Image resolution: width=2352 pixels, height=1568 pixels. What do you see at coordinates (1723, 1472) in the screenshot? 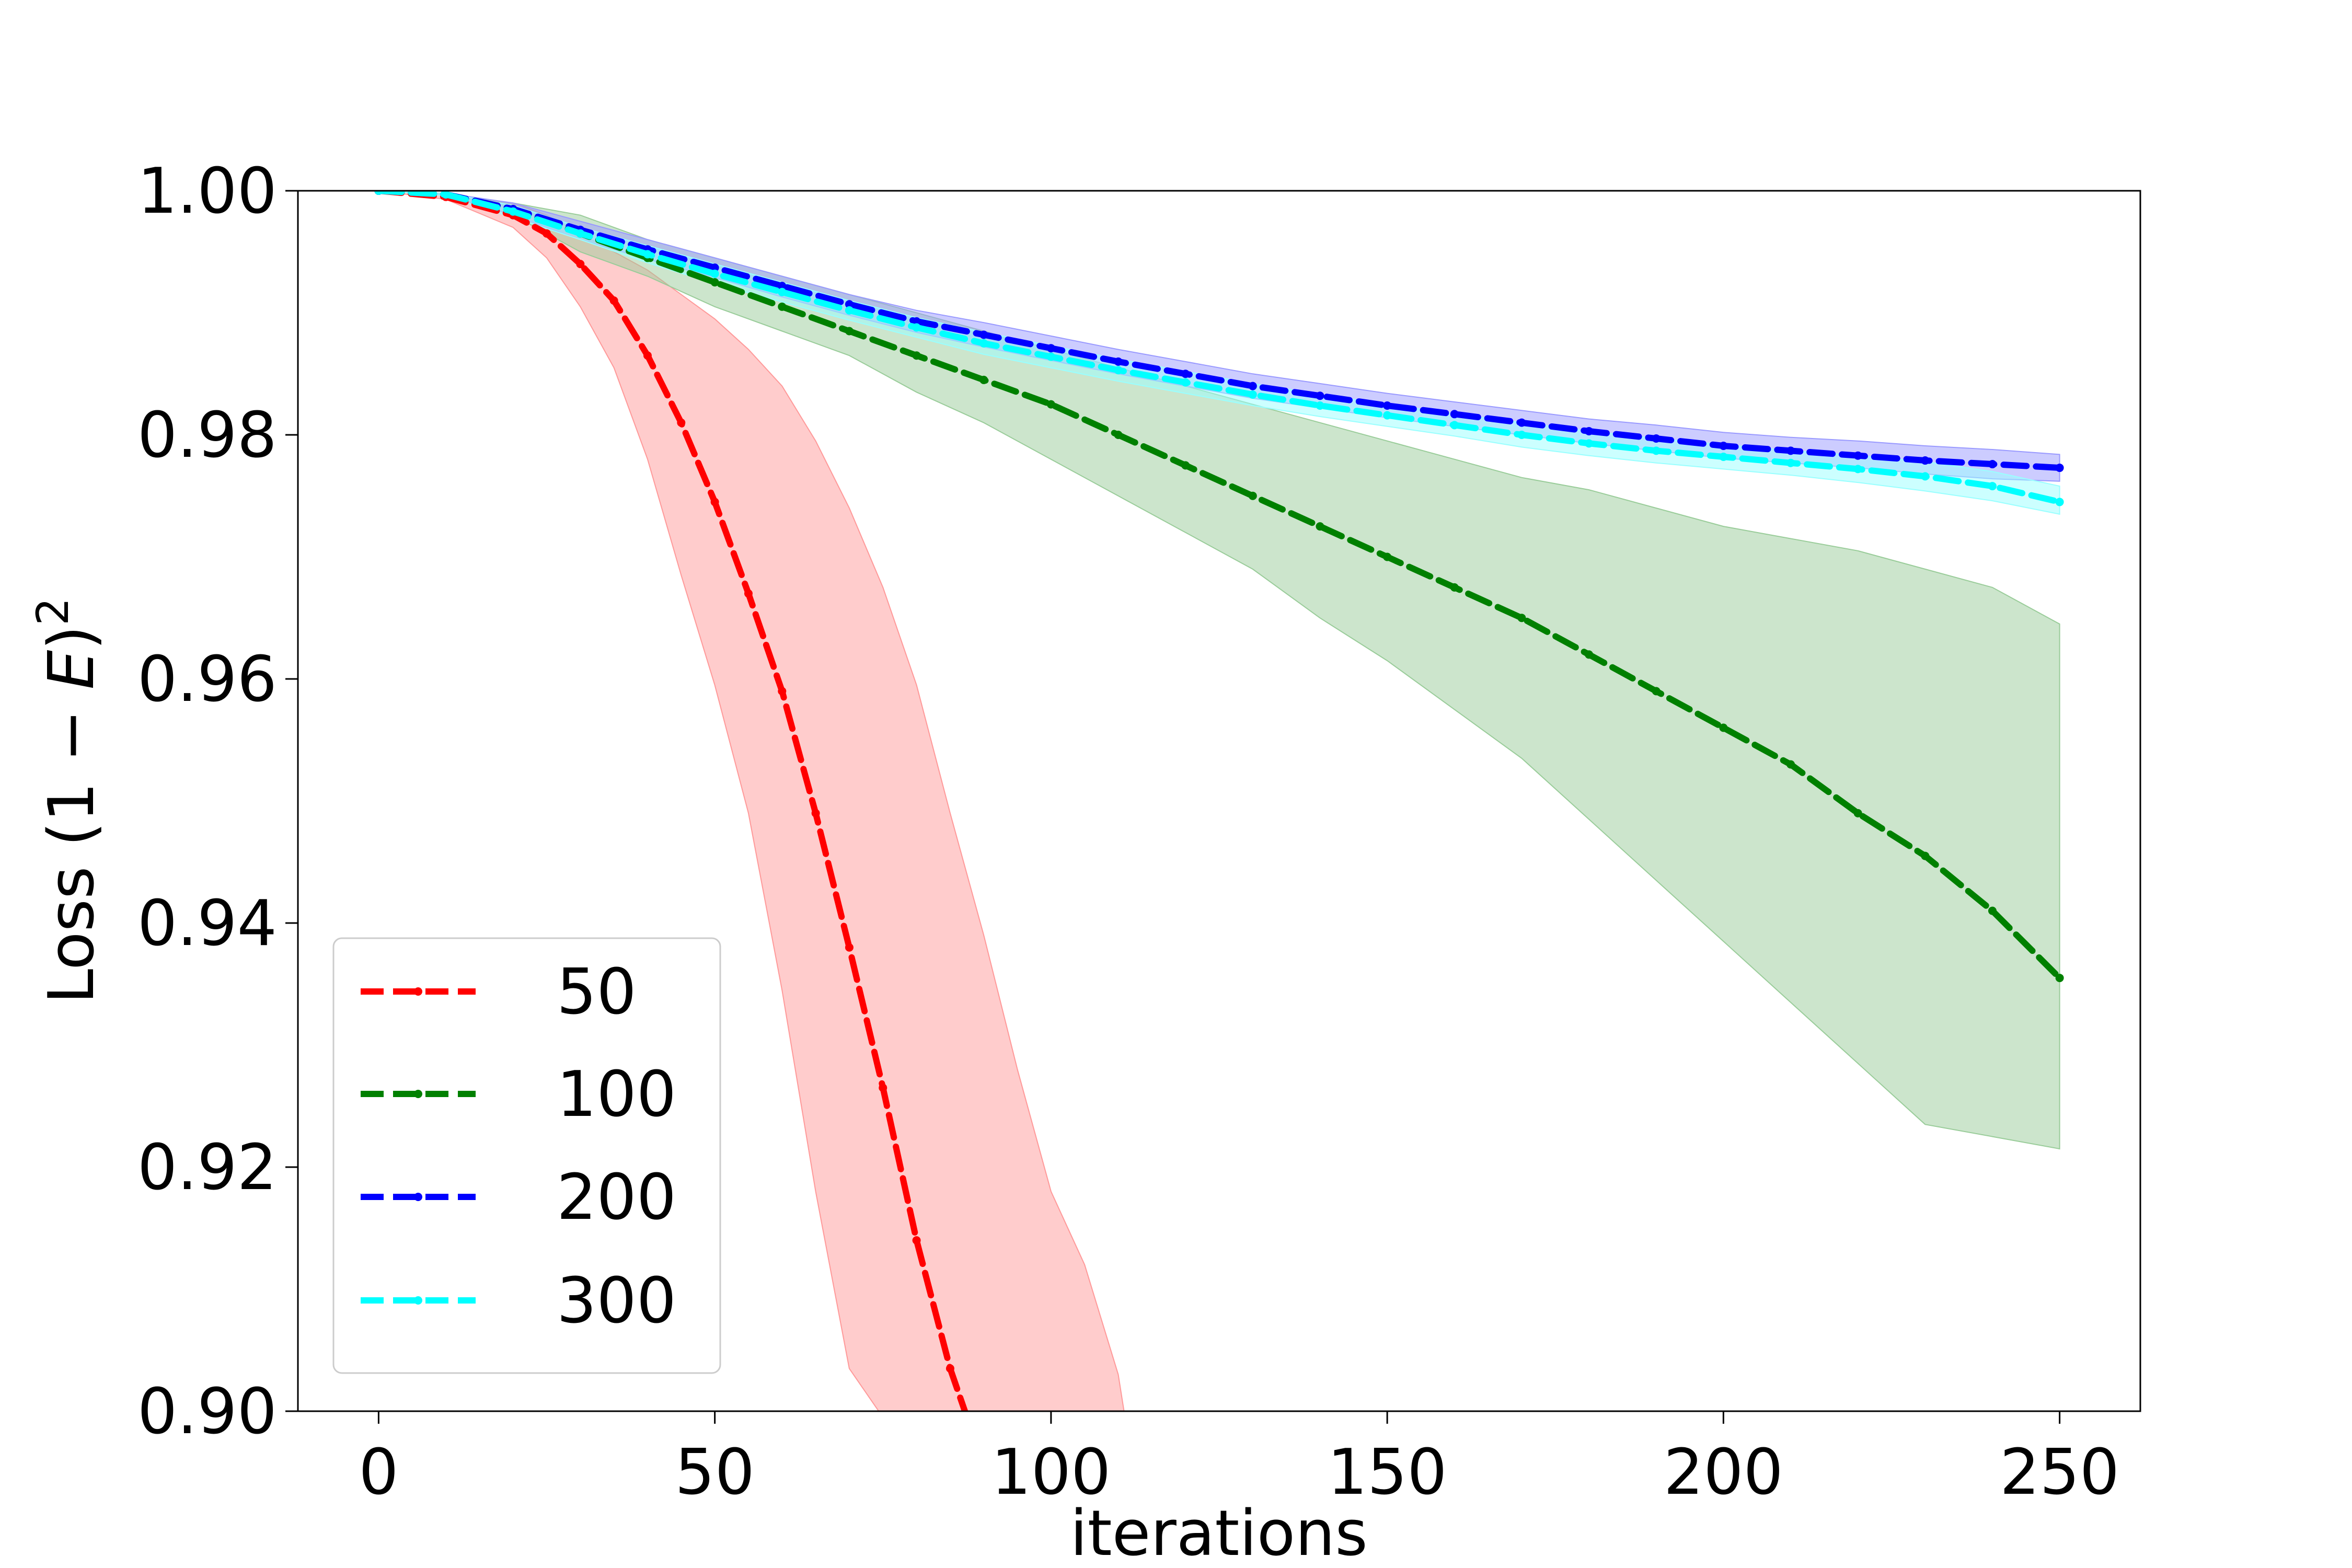
I see `x-tick-label: 200` at bounding box center [1723, 1472].